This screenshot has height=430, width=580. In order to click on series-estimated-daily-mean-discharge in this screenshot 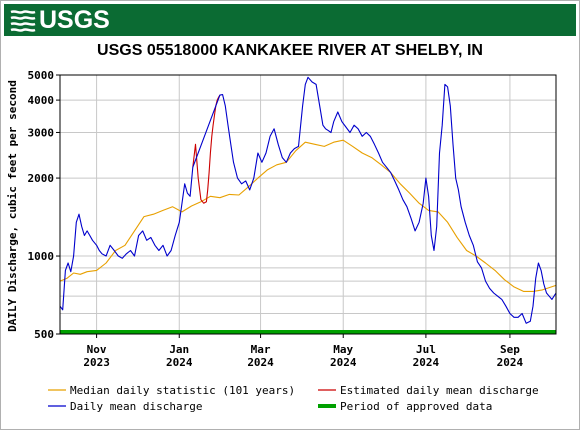, I will do `click(206, 149)`.